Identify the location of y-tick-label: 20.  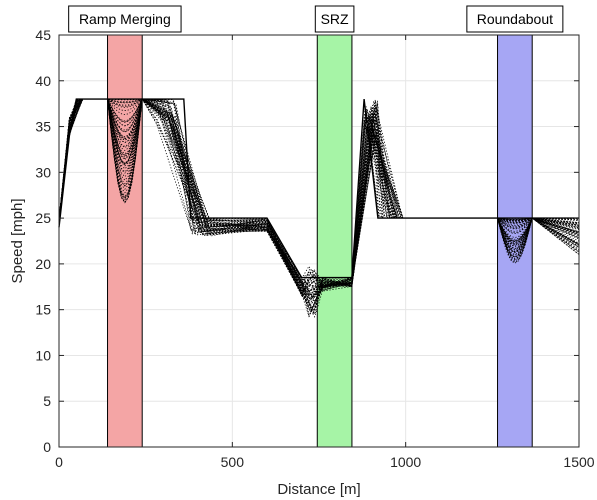
(43, 264).